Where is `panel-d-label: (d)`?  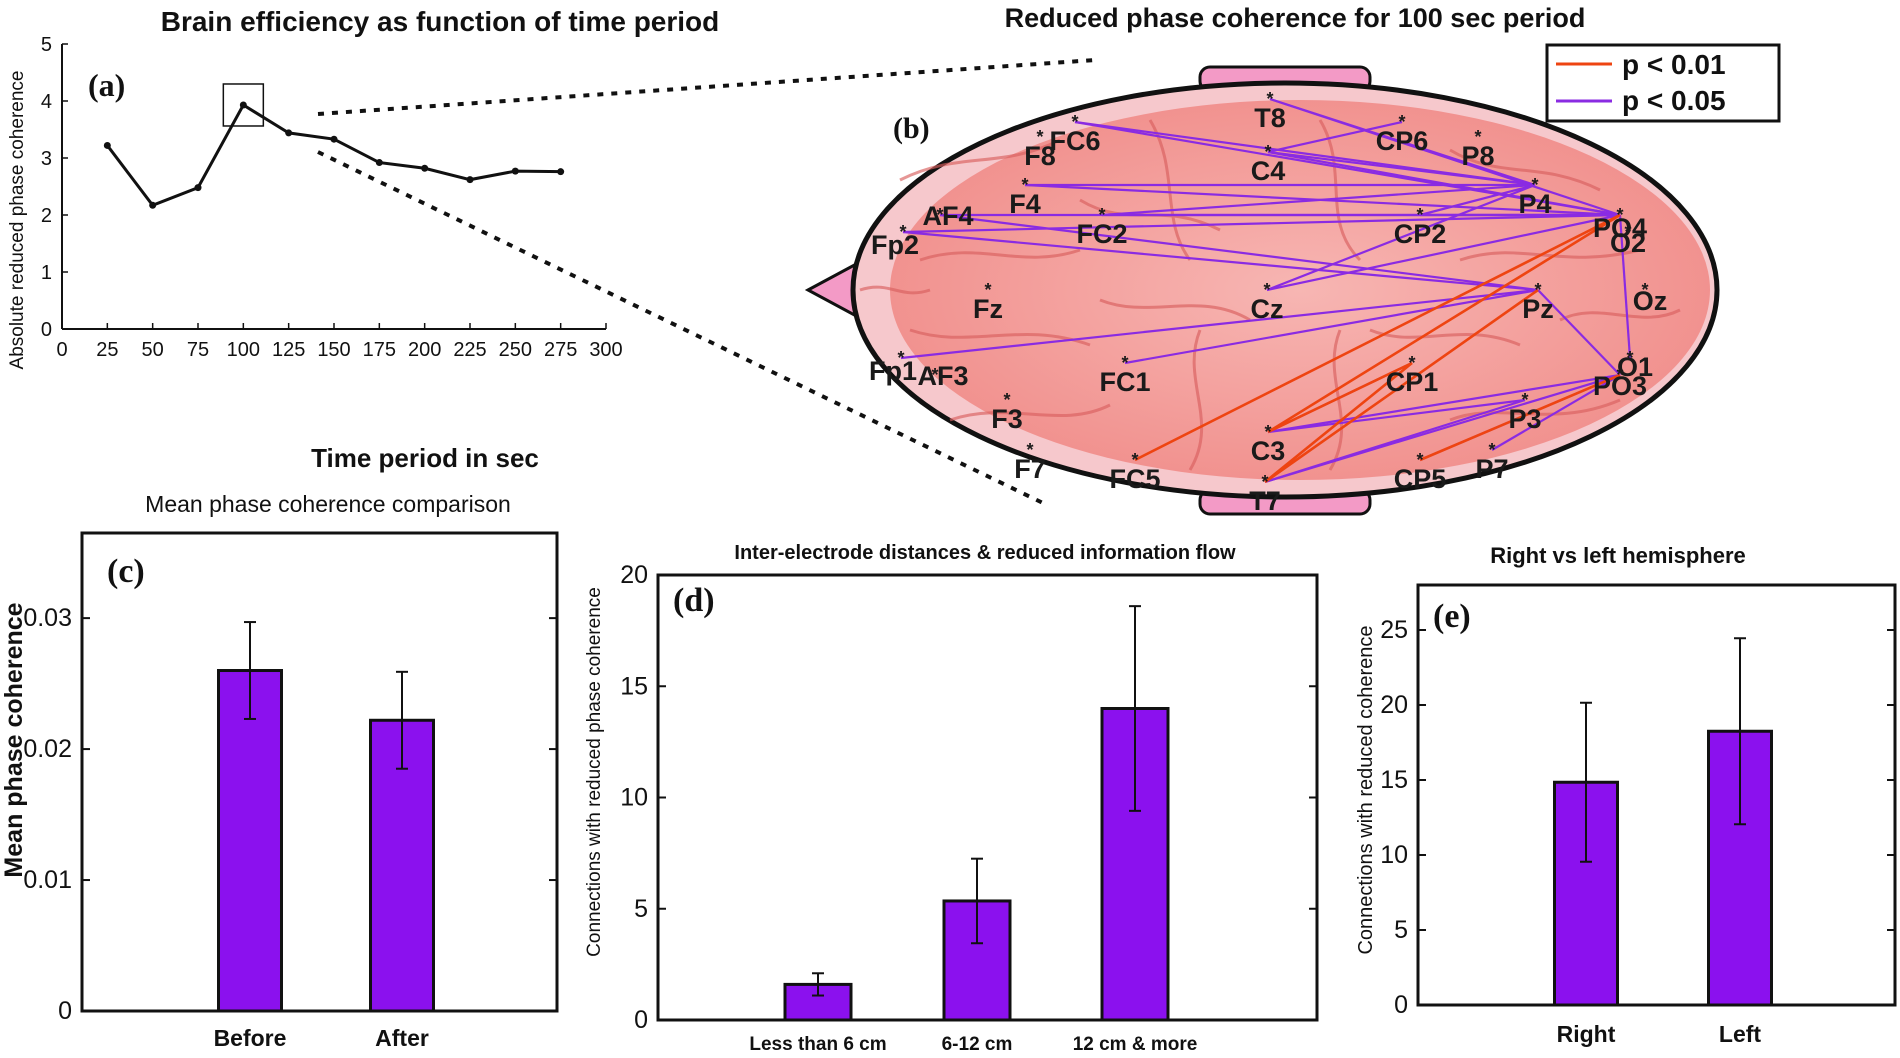
panel-d-label: (d) is located at coordinates (694, 600).